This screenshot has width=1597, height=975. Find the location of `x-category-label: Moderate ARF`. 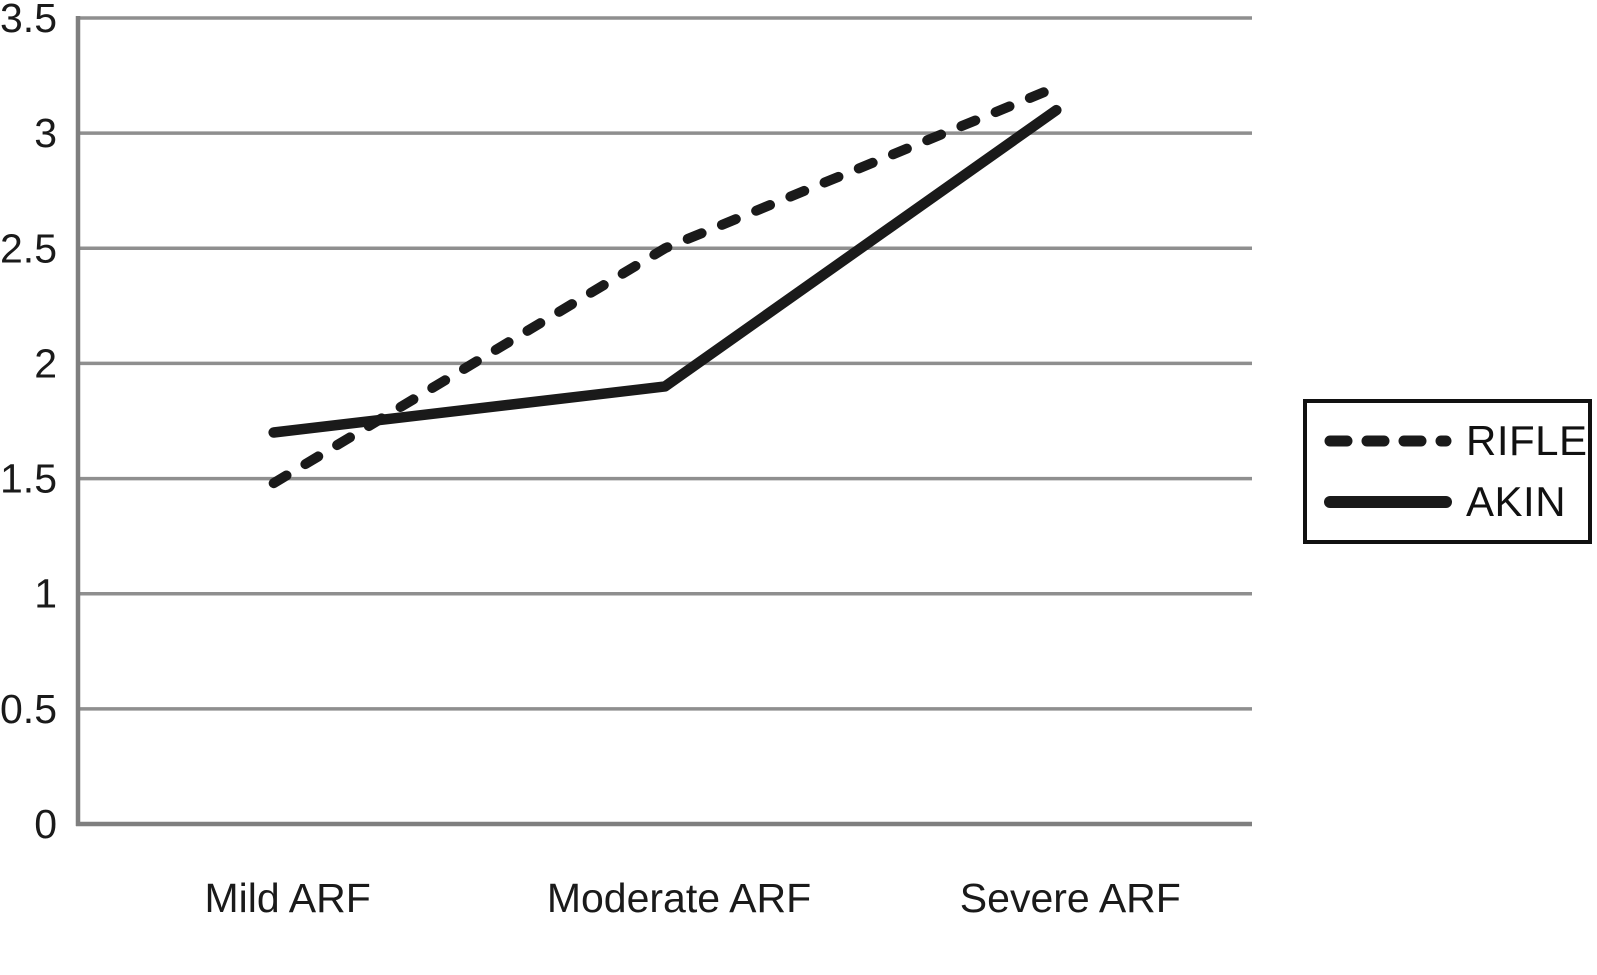

x-category-label: Moderate ARF is located at coordinates (679, 898).